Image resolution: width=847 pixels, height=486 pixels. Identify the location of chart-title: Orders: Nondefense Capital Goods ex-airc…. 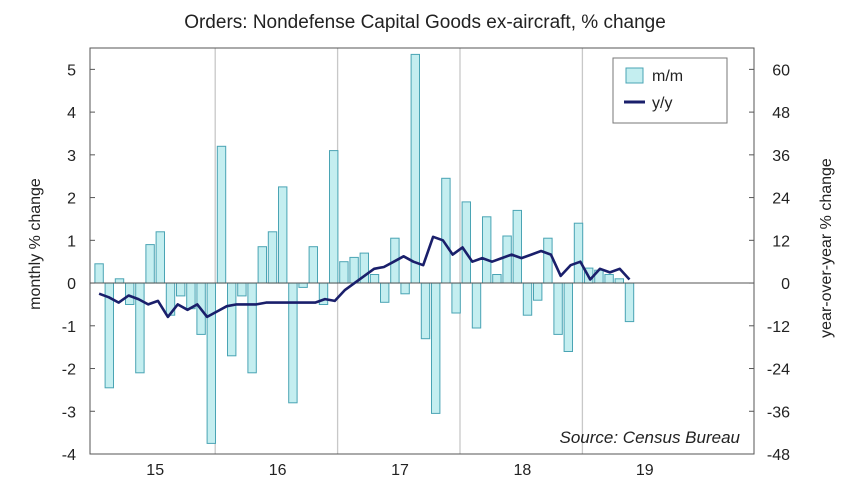
(425, 22).